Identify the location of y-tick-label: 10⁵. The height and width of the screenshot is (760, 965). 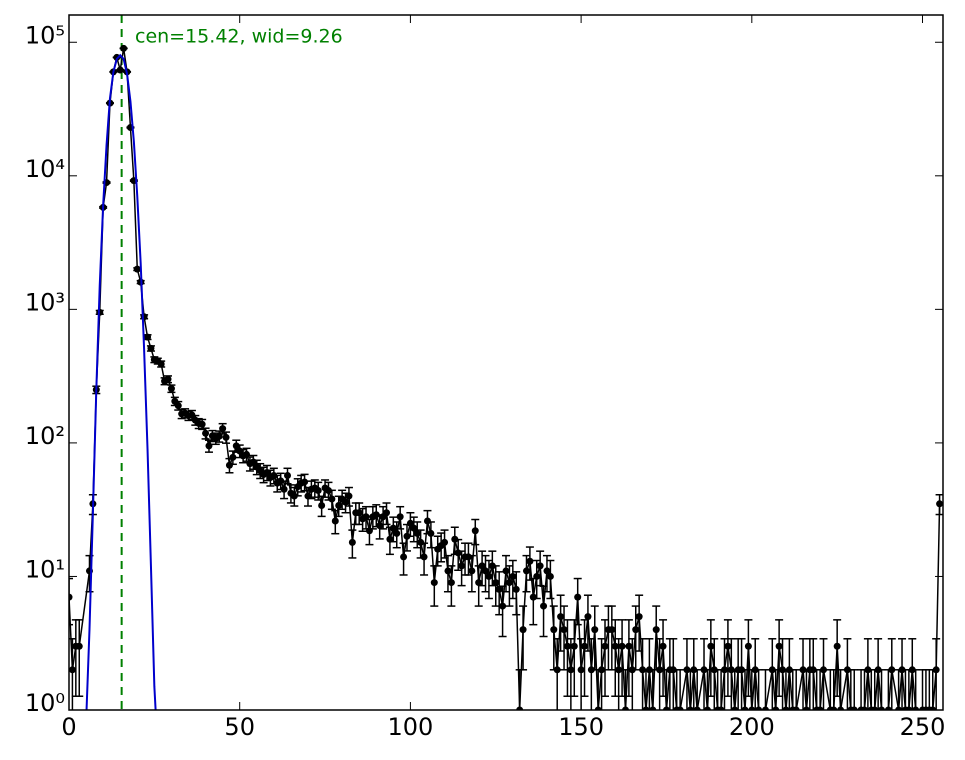
(45, 35).